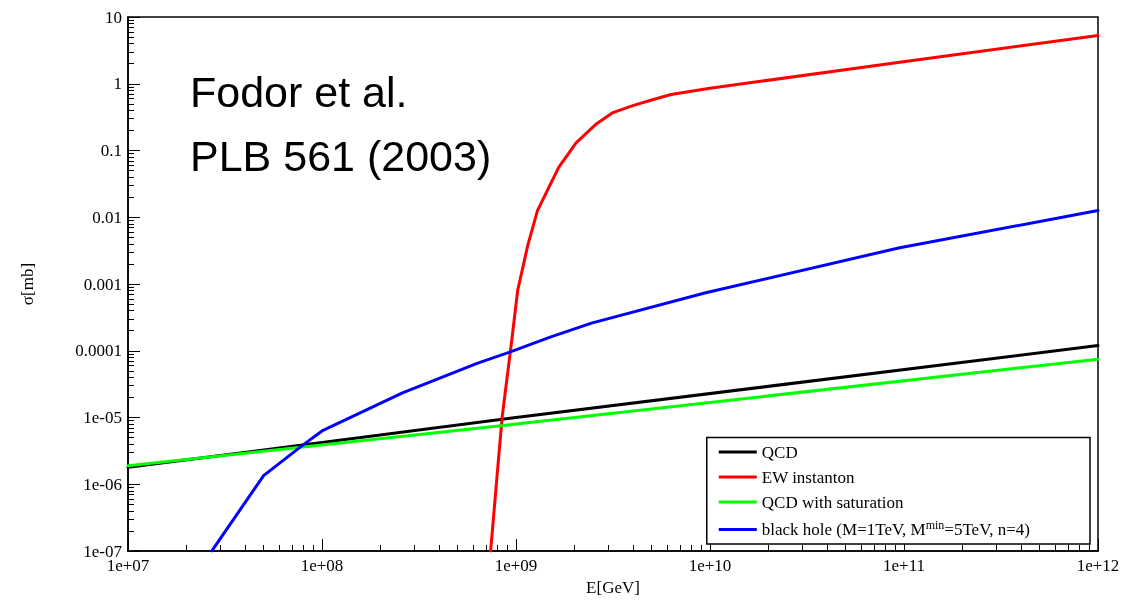 This screenshot has width=1134, height=601. I want to click on y-axis-title: σ[mb], so click(27, 284).